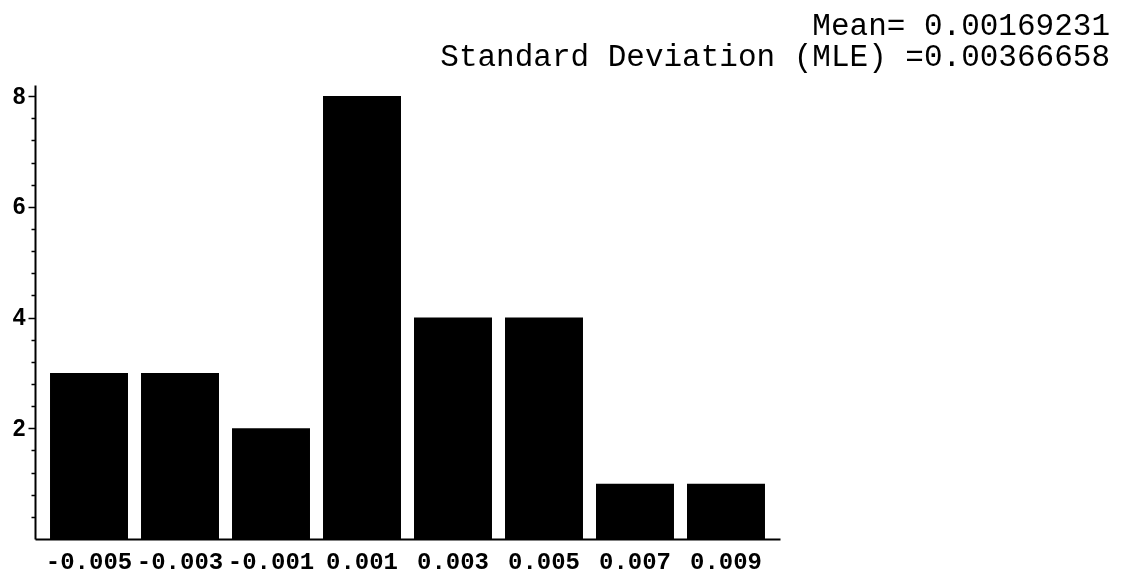 This screenshot has height=579, width=1125. I want to click on x-tick-label: -0.003, so click(180, 562).